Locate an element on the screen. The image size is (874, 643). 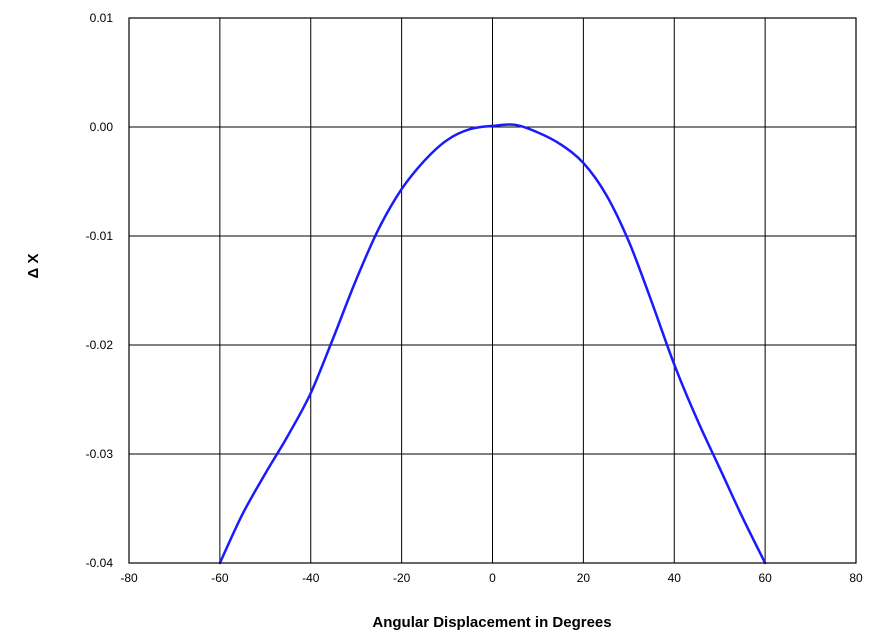
x-tick-labels: -80 -60 -40 -20 0 20 40 60 80 is located at coordinates (491, 578).